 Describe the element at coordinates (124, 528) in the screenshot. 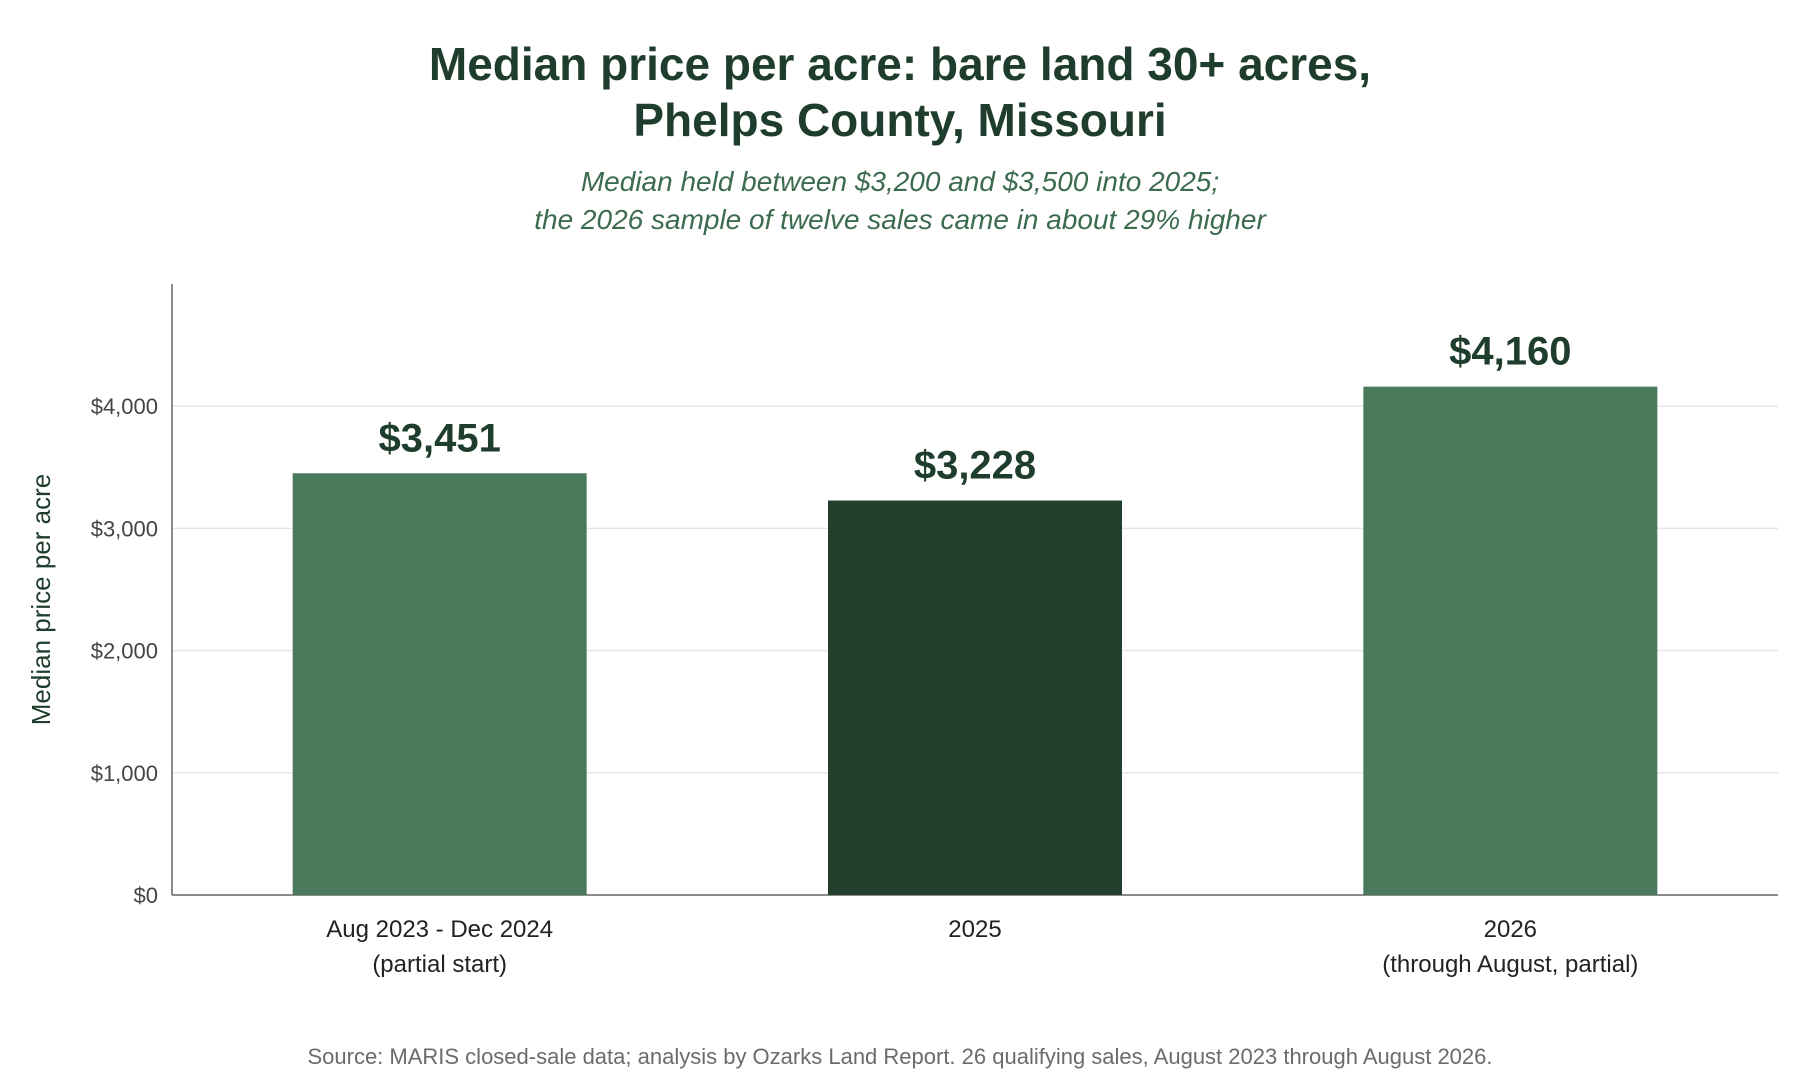

I see `y-tick-label: $3,000` at that location.